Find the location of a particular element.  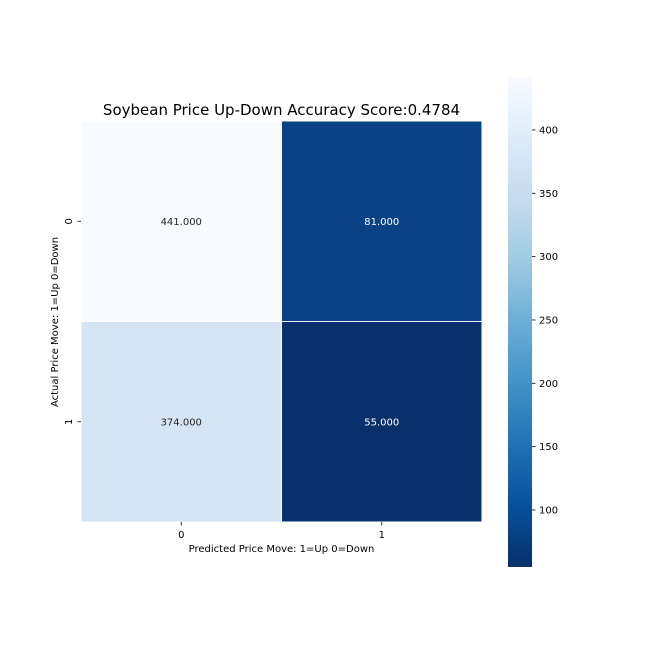

heatmap-cell-labels: 441.000 81.000 374.000 55.000 is located at coordinates (280, 323).